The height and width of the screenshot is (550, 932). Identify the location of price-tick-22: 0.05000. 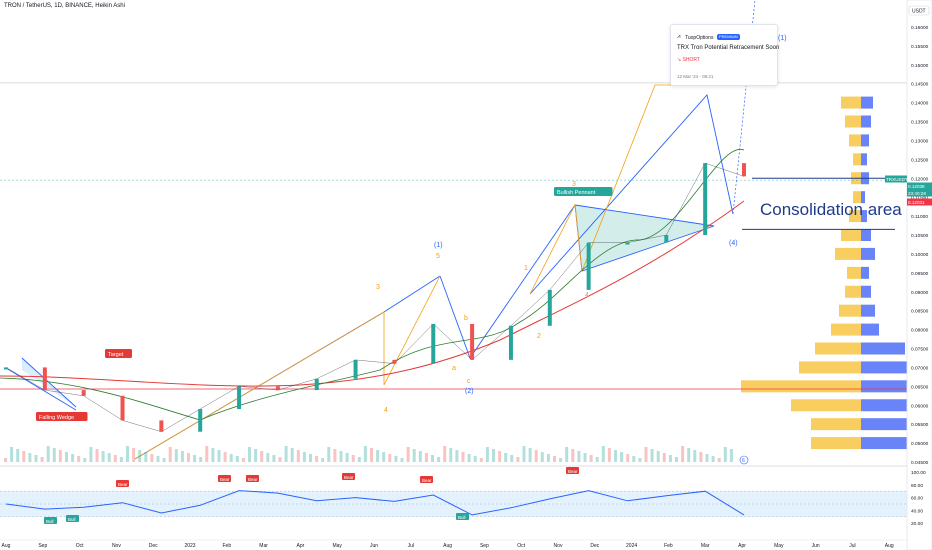
(920, 444).